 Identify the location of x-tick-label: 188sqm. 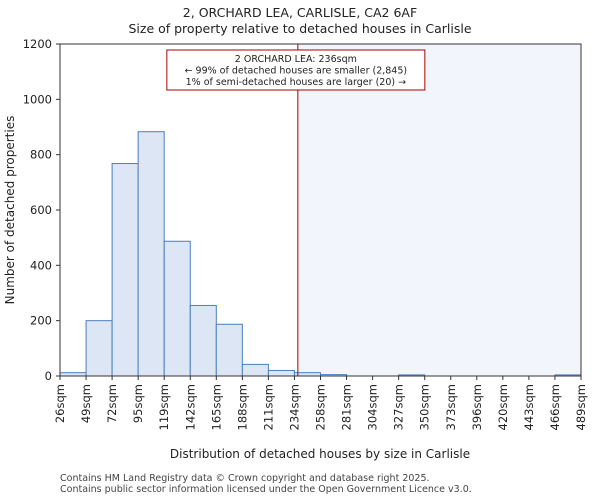
(242, 407).